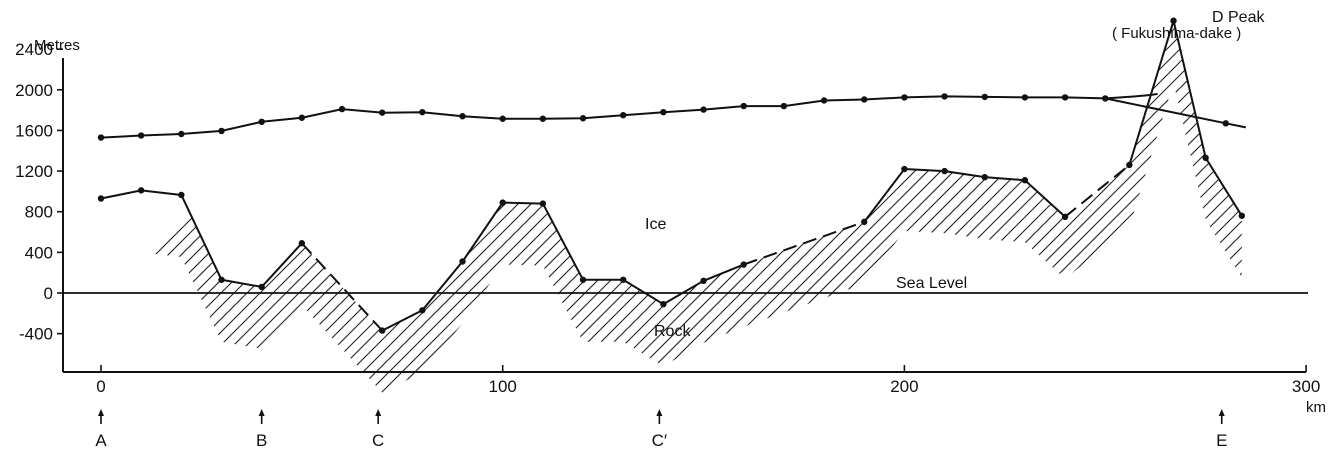 The image size is (1344, 455). What do you see at coordinates (661, 429) in the screenshot?
I see `section-markers: A B C C′ E` at bounding box center [661, 429].